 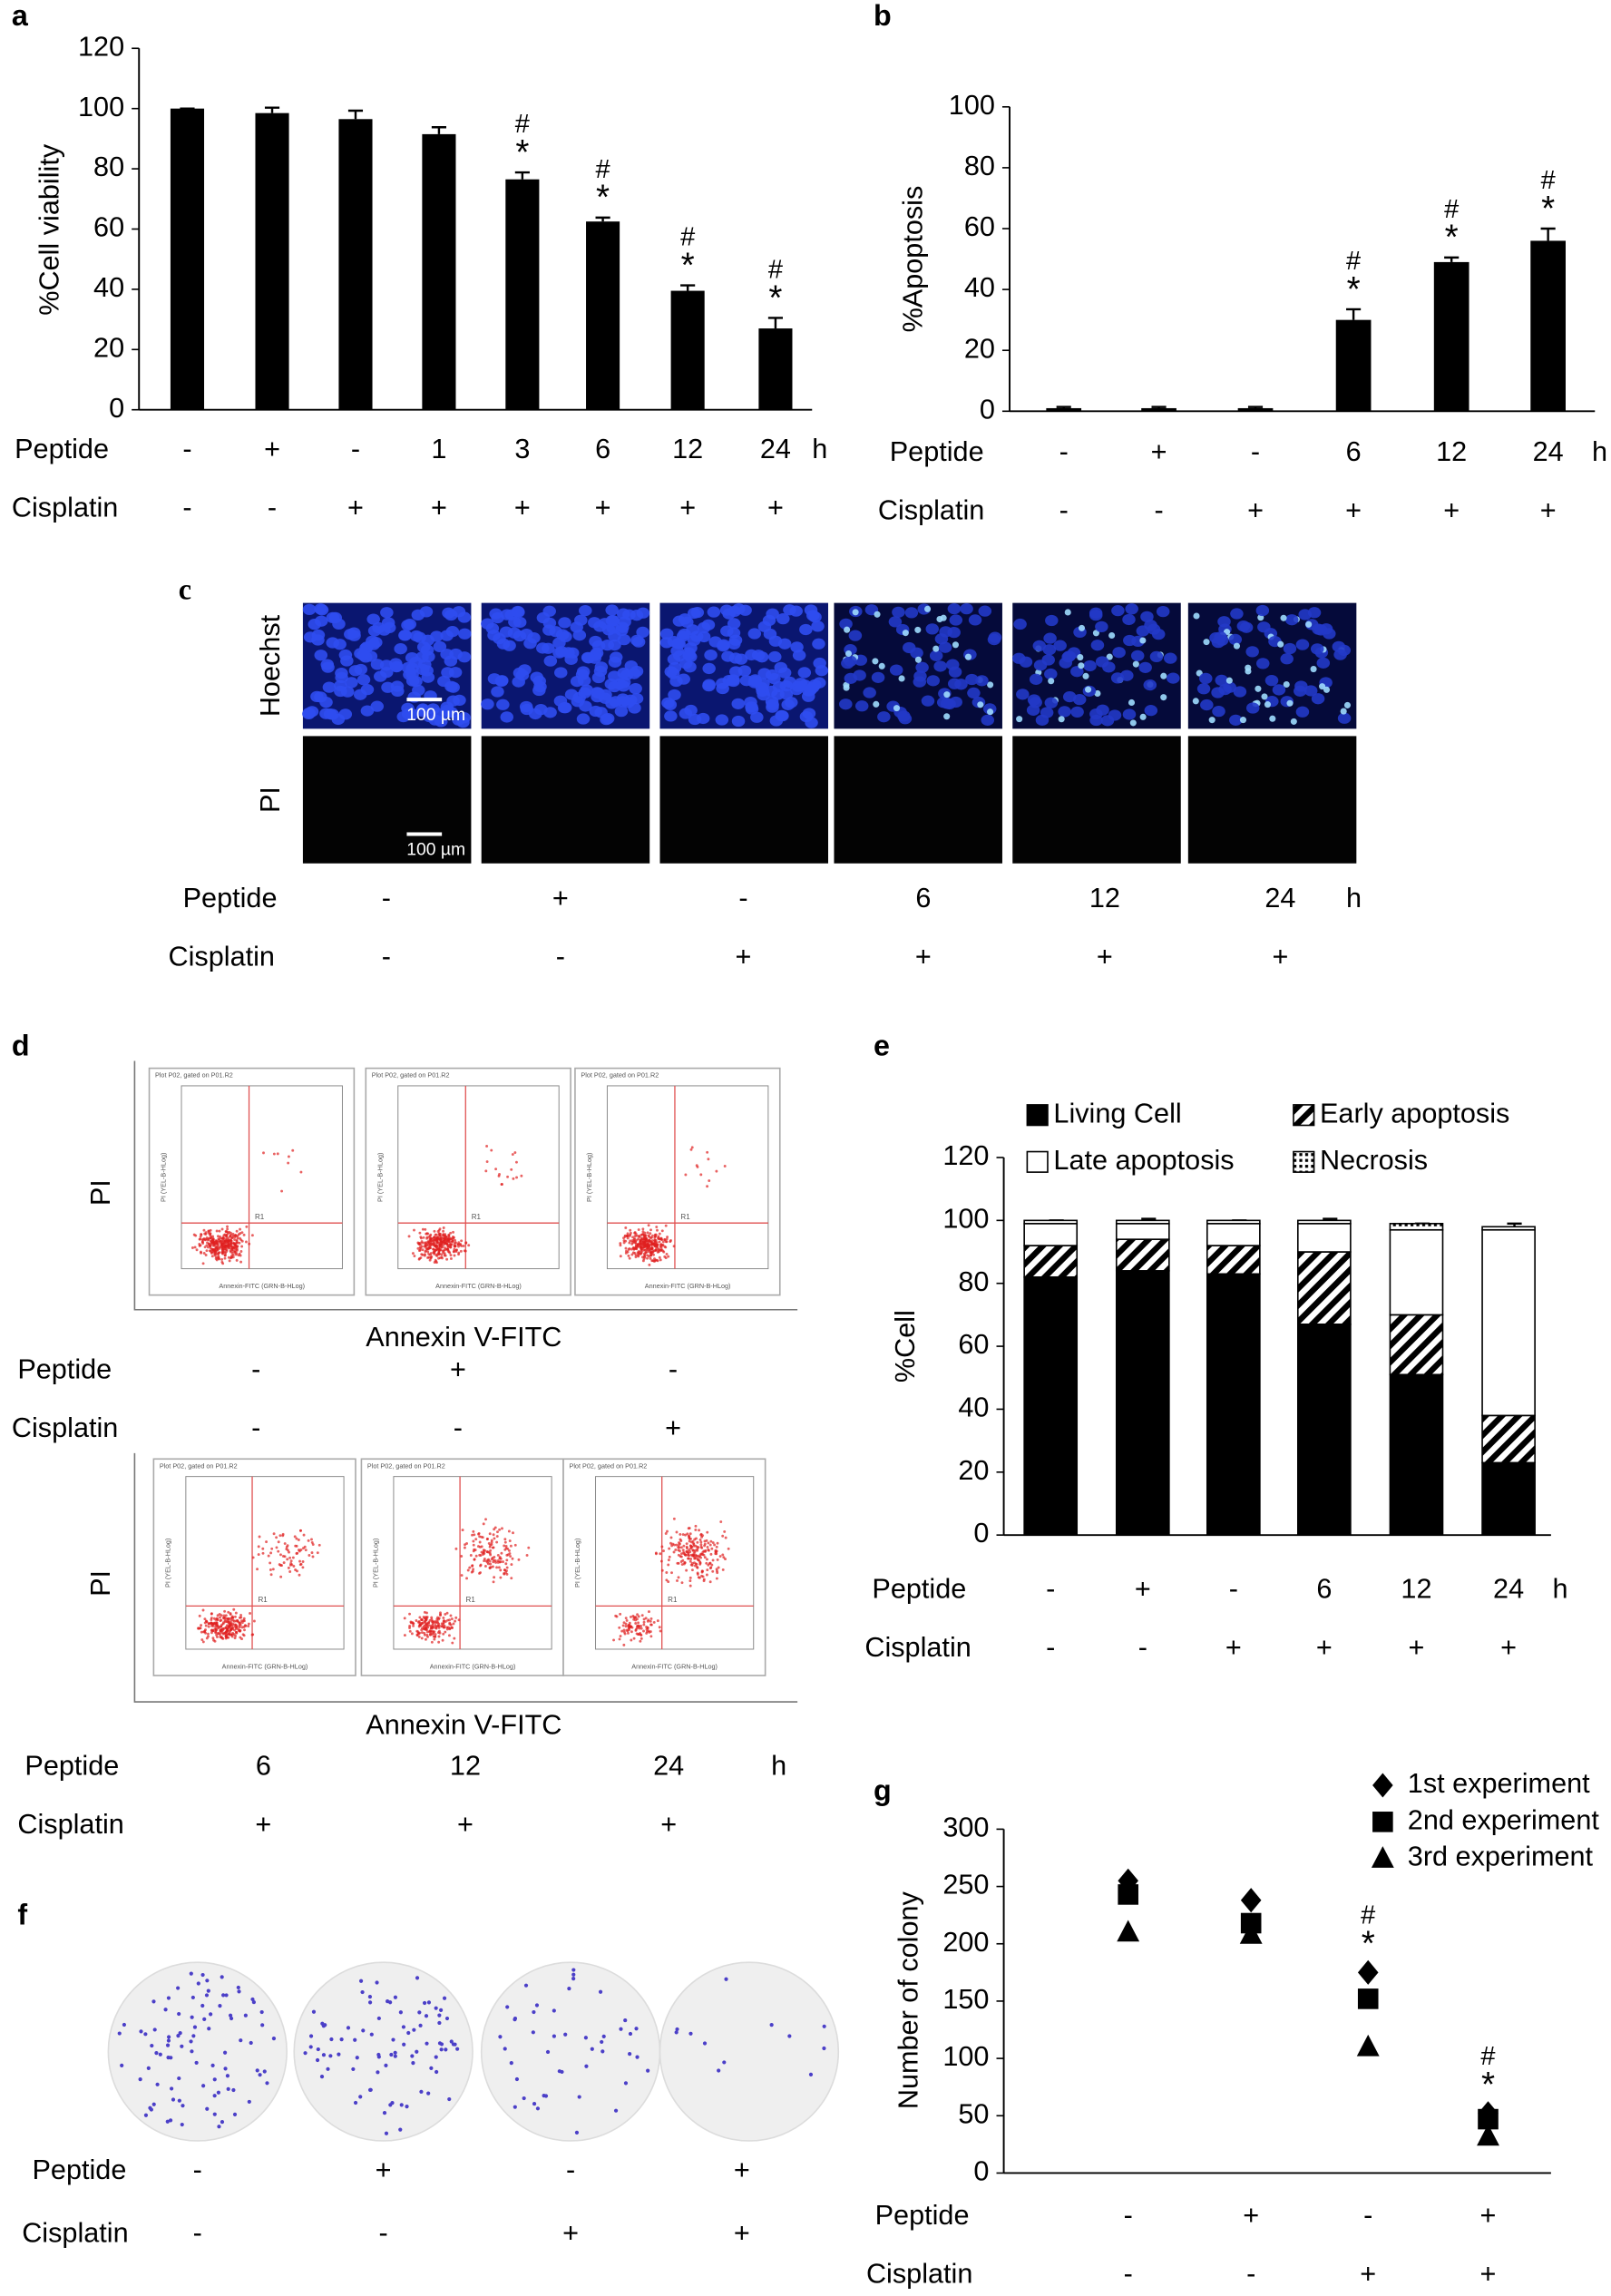 I want to click on plot-frame, so click(x=465, y=1185).